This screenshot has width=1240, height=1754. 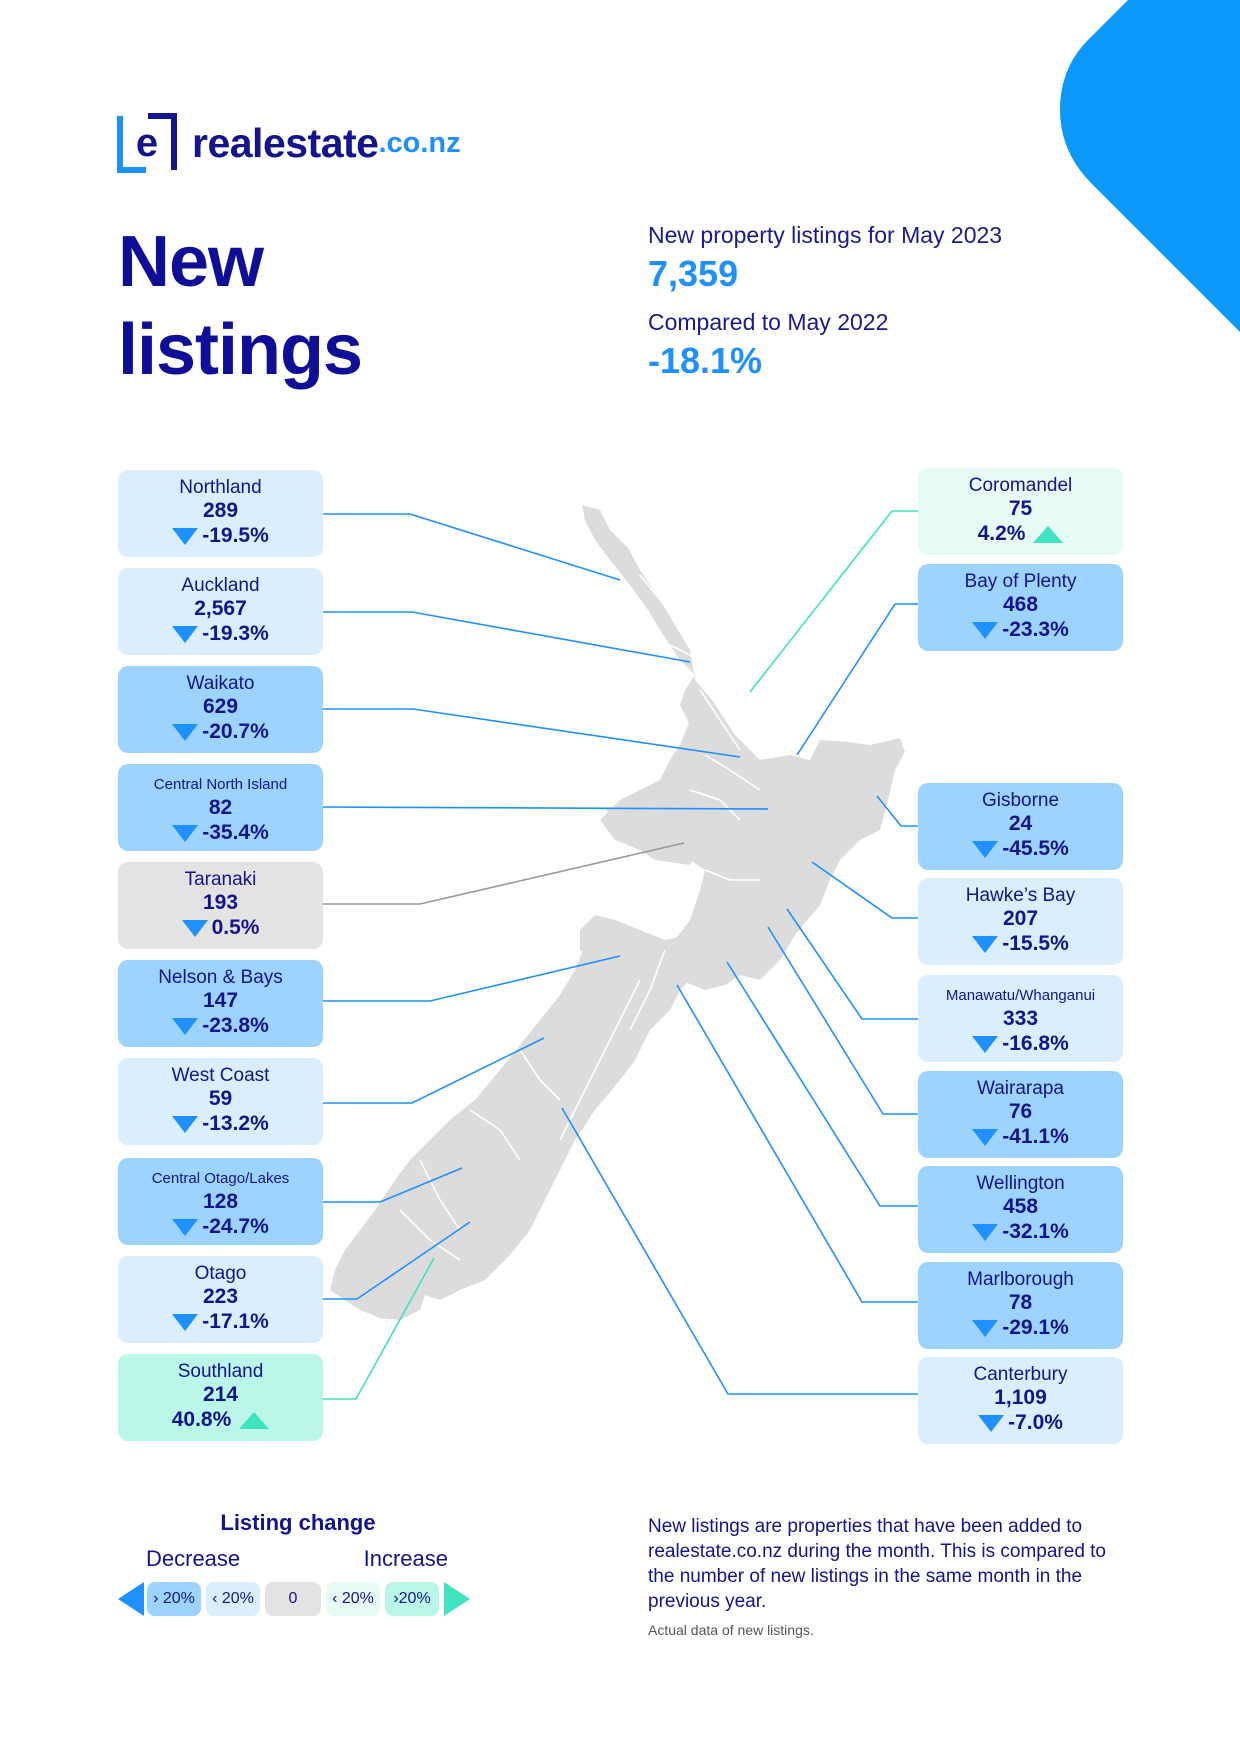 I want to click on region-name: Bay of Plenty, so click(x=1020, y=581).